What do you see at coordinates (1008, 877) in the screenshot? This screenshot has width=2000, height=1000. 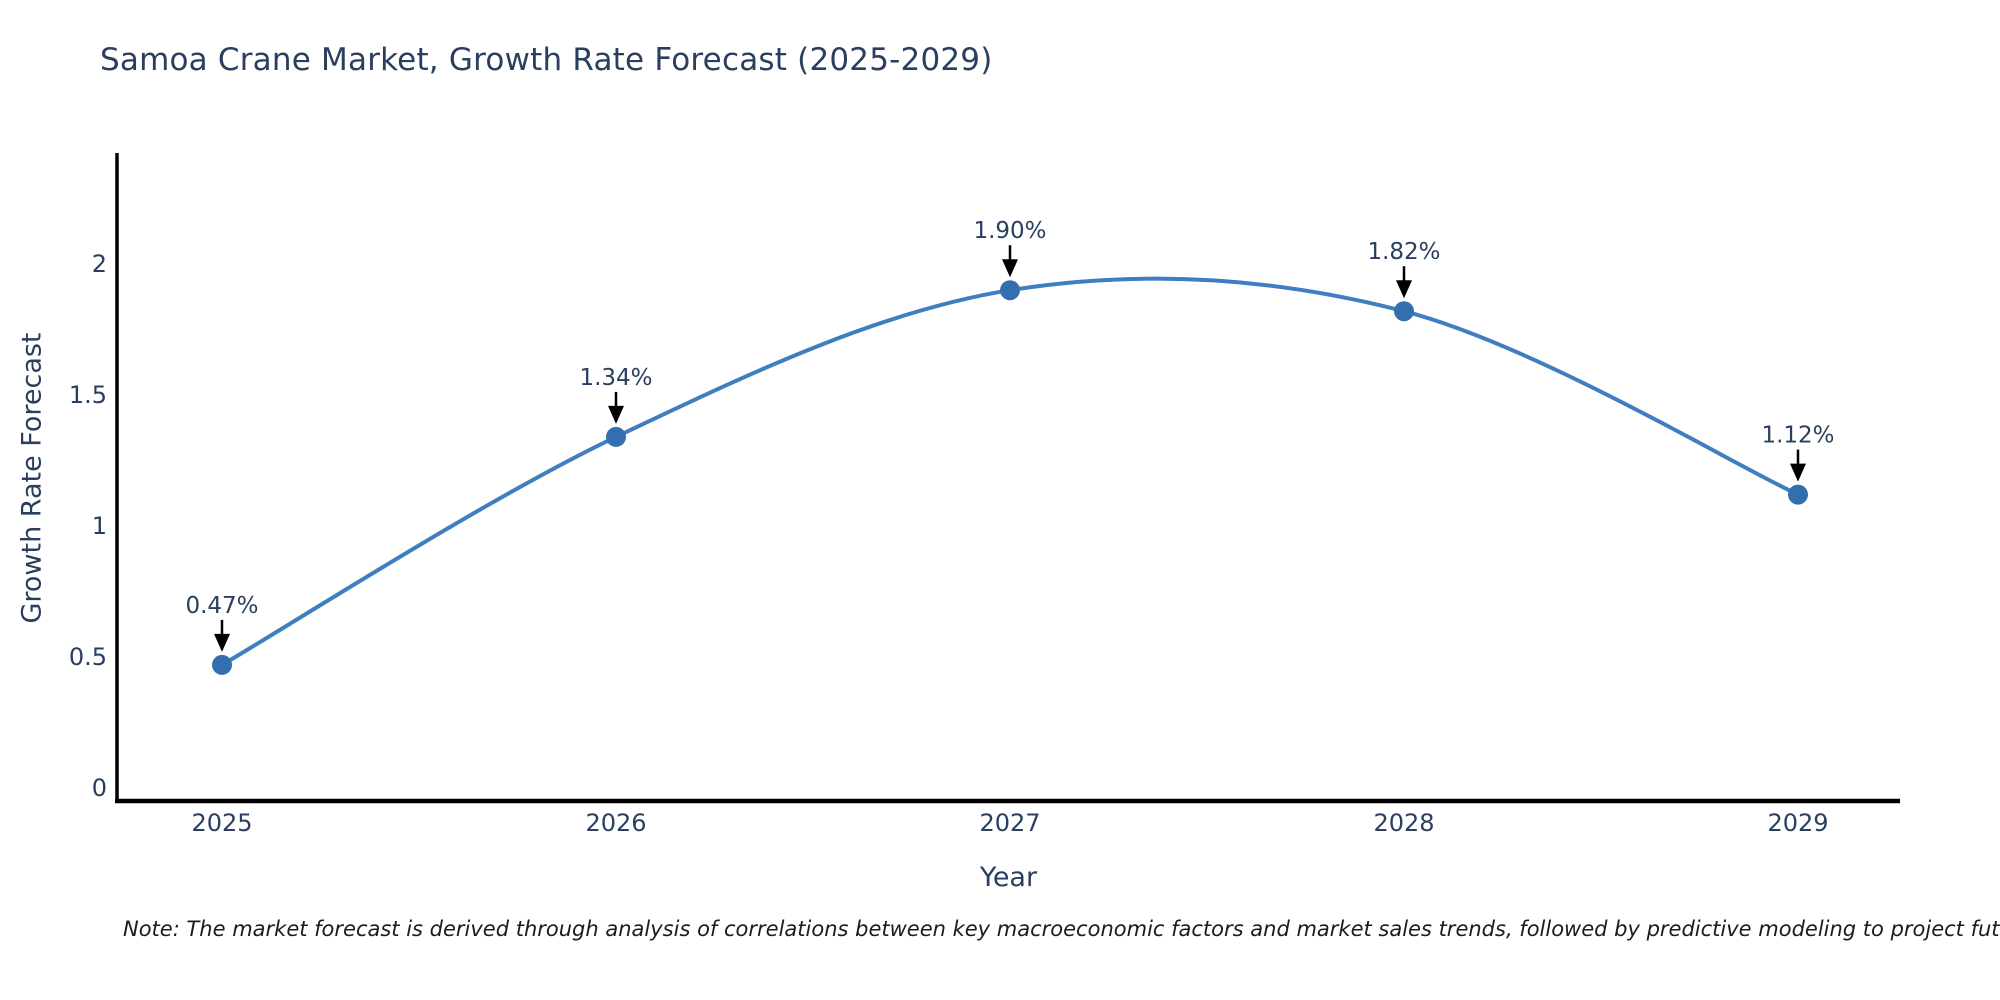 I see `x-axis-title: Year` at bounding box center [1008, 877].